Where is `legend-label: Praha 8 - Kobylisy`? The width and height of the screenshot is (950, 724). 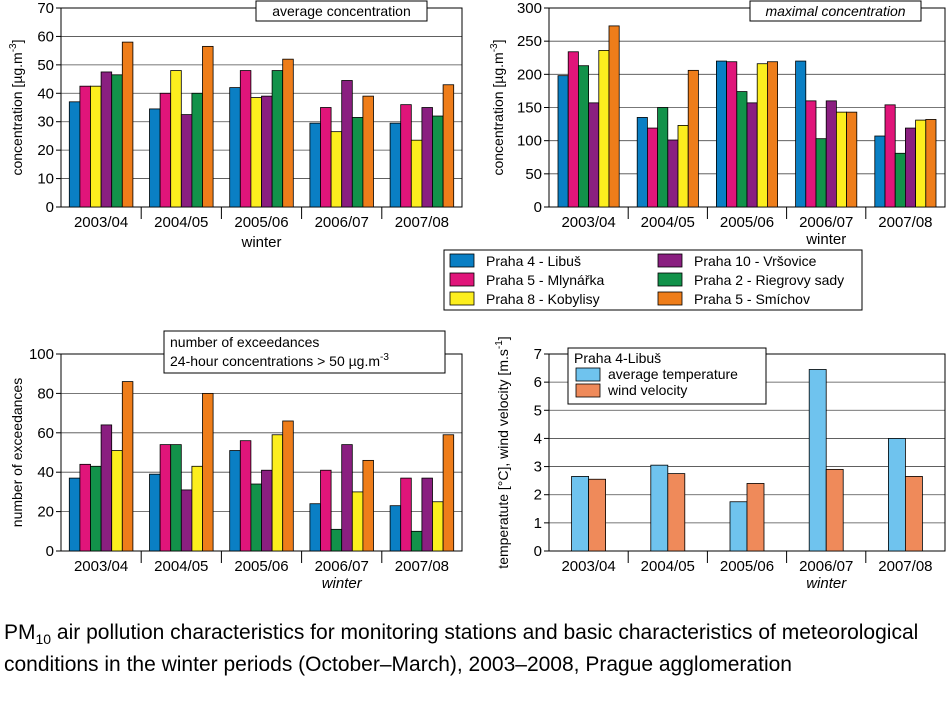
legend-label: Praha 8 - Kobylisy is located at coordinates (543, 299).